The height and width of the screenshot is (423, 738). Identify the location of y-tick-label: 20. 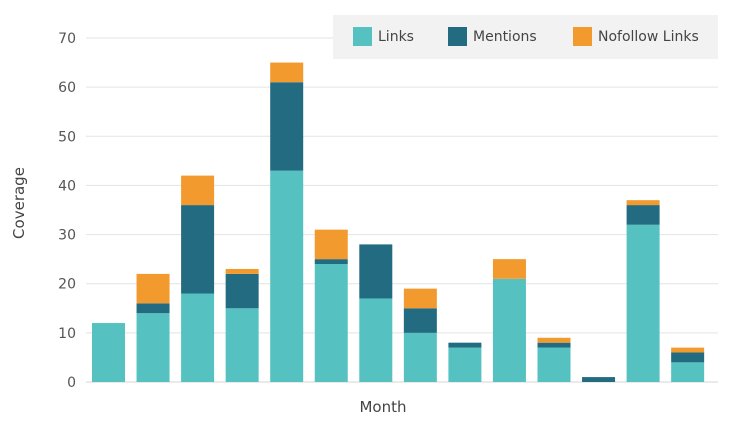
(67, 285).